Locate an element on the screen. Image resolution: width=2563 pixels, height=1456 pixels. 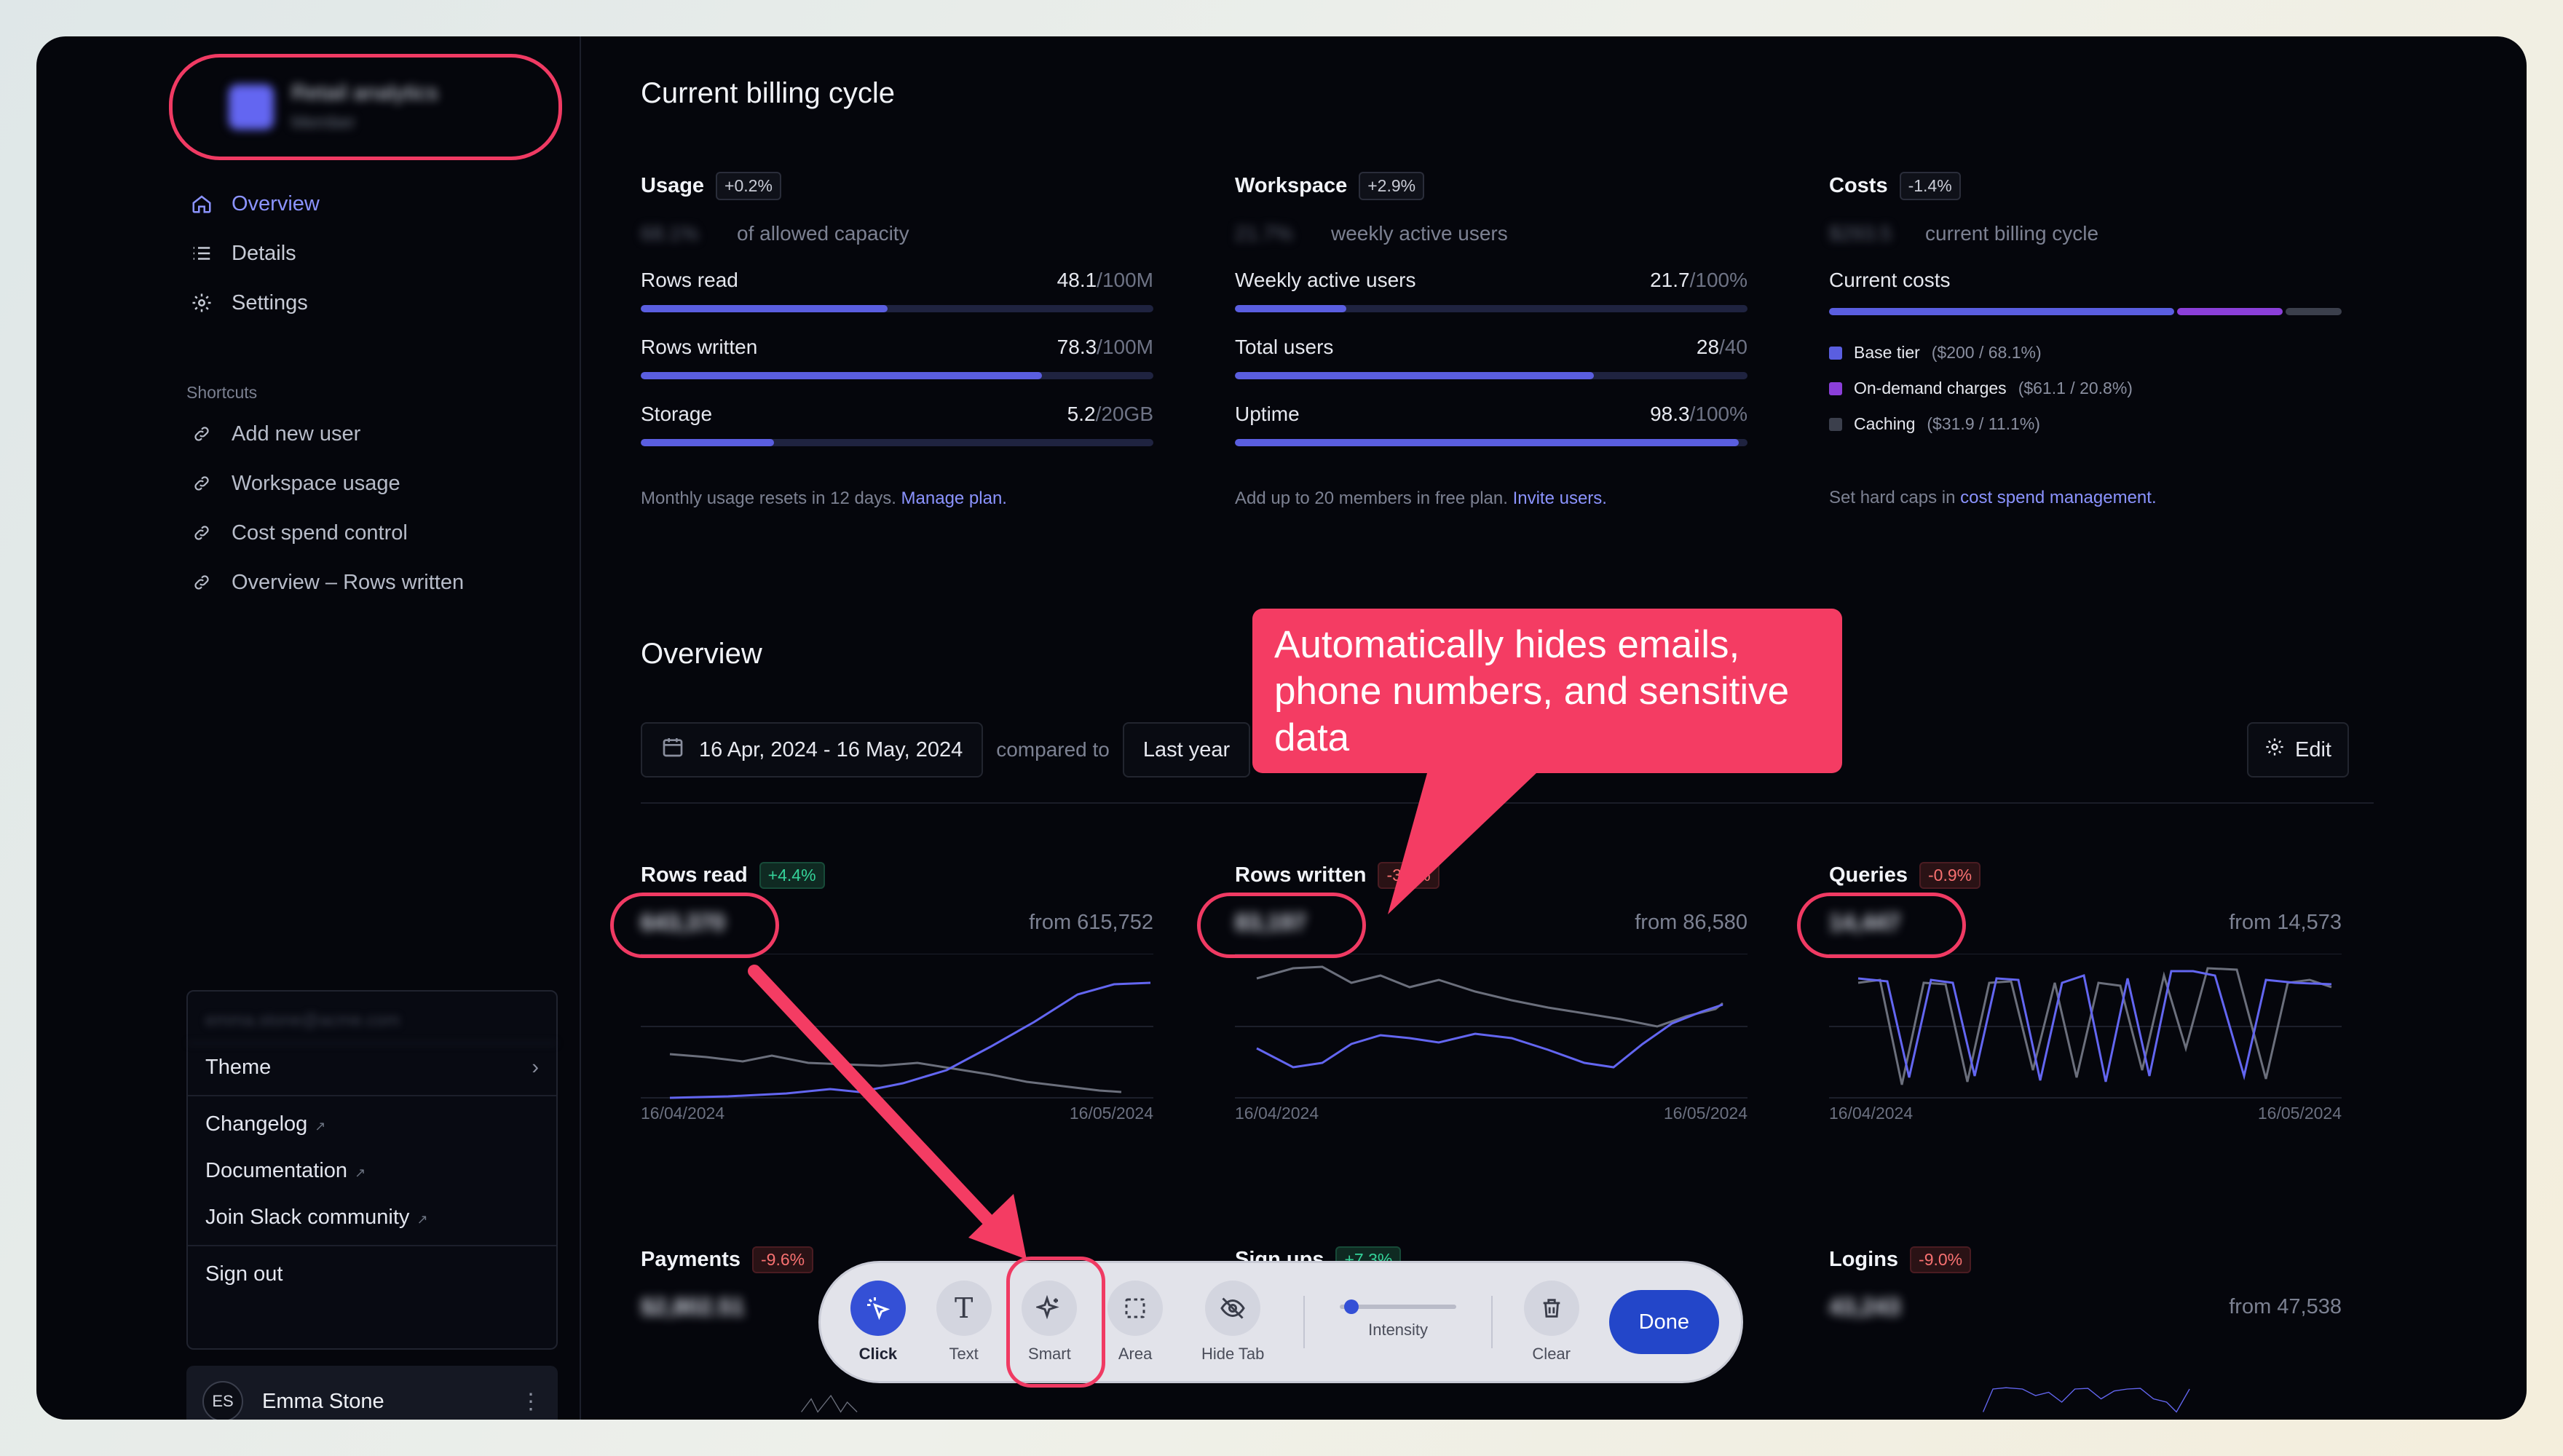
workspace-name: Retail analytics is located at coordinates (364, 93).